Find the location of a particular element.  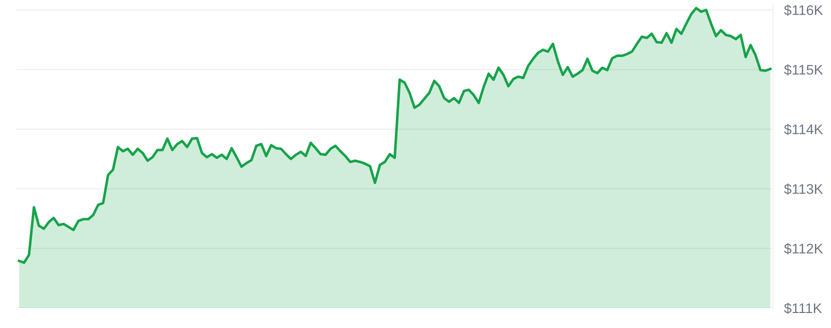

y-tick-label: $113K is located at coordinates (803, 189).